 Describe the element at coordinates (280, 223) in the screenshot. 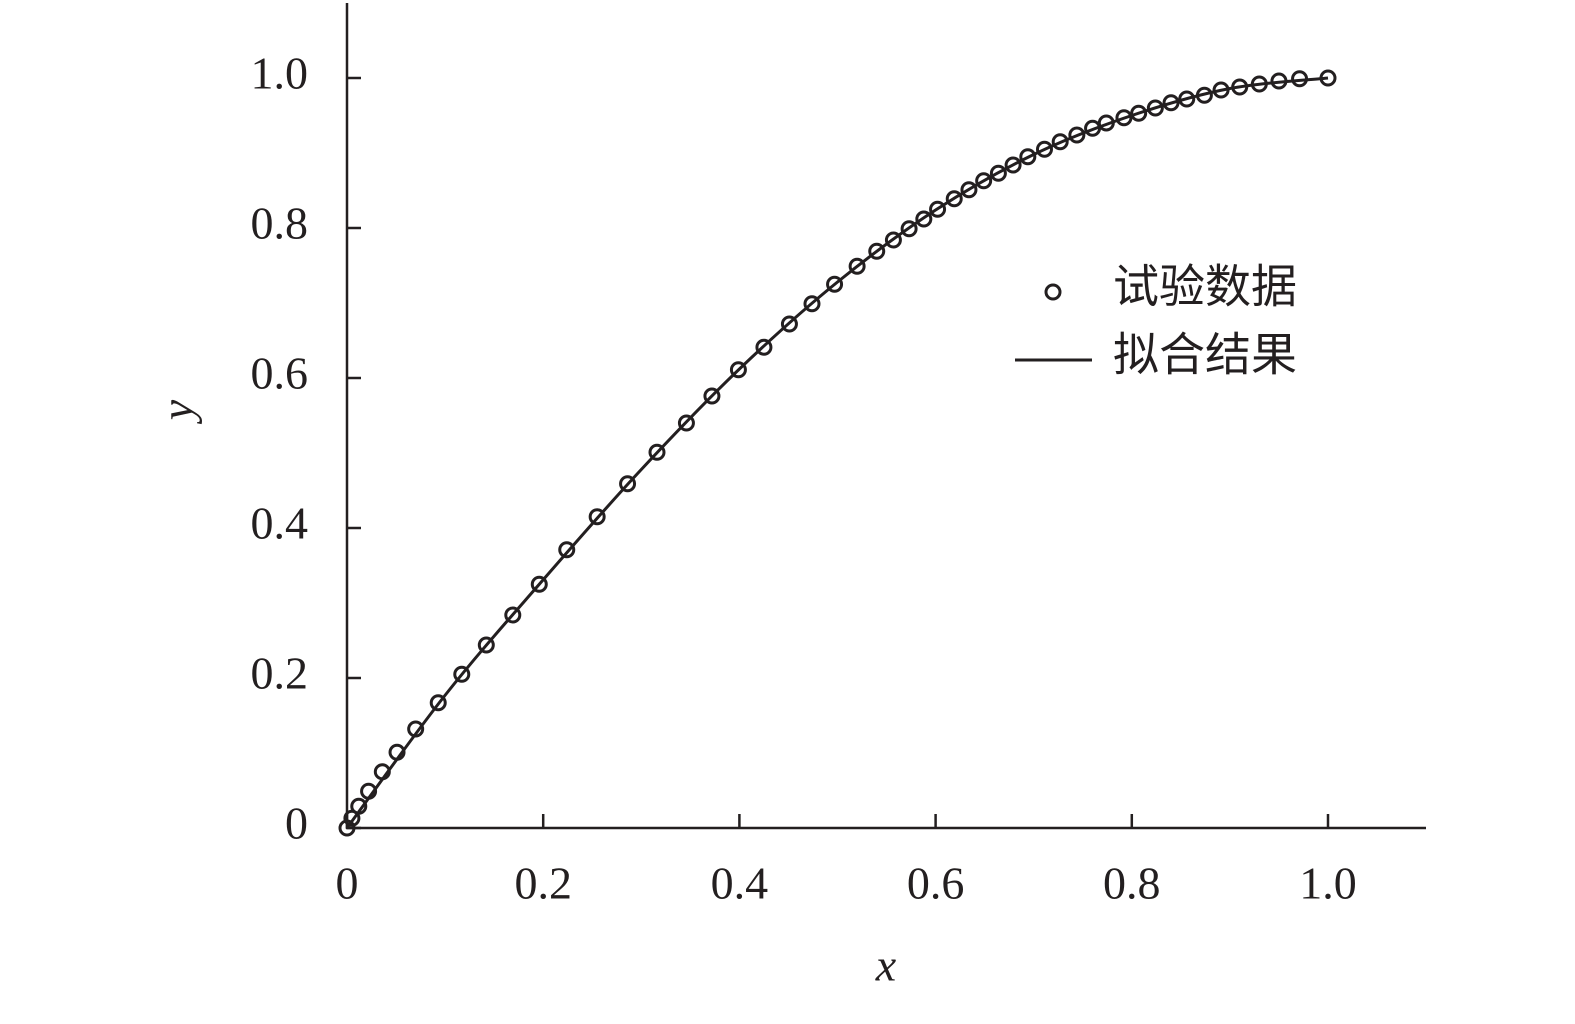

I see `y-tick-label: 0.8` at that location.